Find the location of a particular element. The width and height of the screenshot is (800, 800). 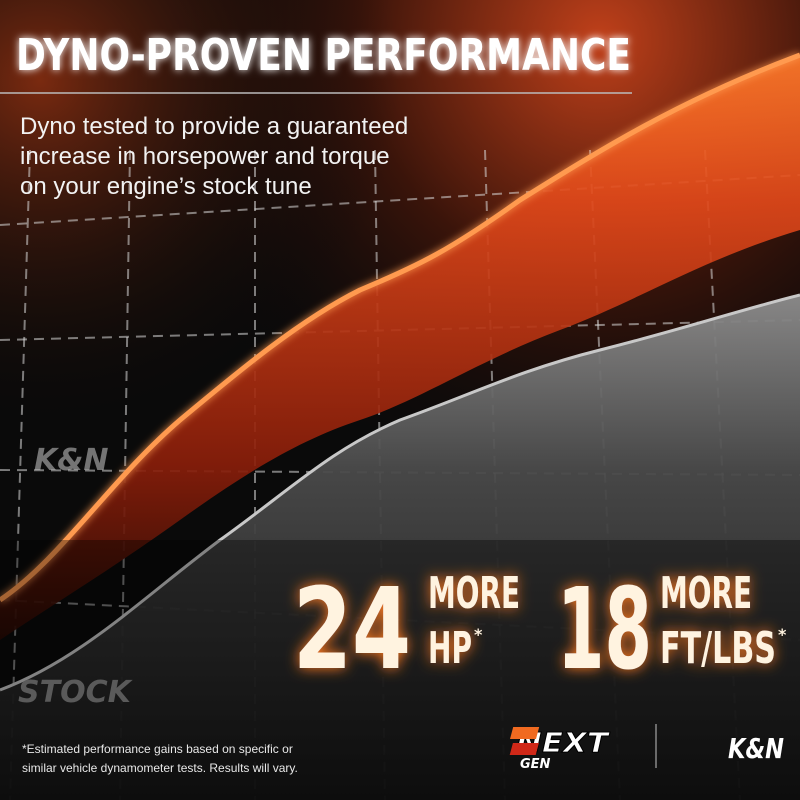

subtitle-line: Dyno tested to provide a guaranteed is located at coordinates (214, 126).